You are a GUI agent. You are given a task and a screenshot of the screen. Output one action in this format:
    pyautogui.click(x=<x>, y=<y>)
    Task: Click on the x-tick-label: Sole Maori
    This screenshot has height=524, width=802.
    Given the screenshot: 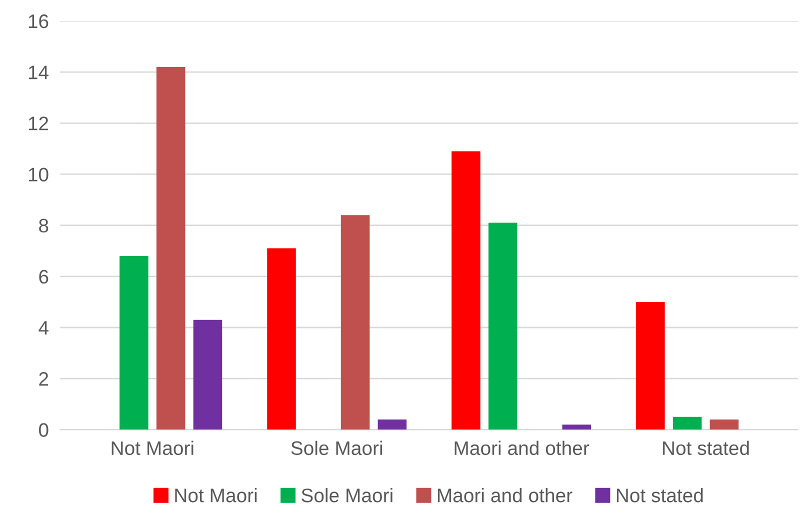 What is the action you would take?
    pyautogui.click(x=336, y=448)
    